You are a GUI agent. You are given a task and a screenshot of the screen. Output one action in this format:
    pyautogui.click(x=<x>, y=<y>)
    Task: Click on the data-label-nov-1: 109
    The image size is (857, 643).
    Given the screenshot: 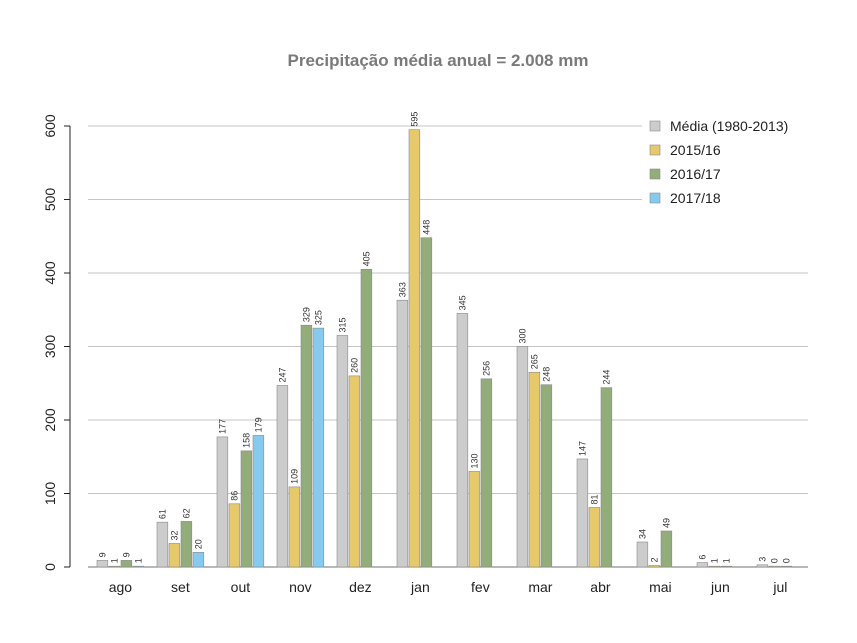 What is the action you would take?
    pyautogui.click(x=294, y=476)
    